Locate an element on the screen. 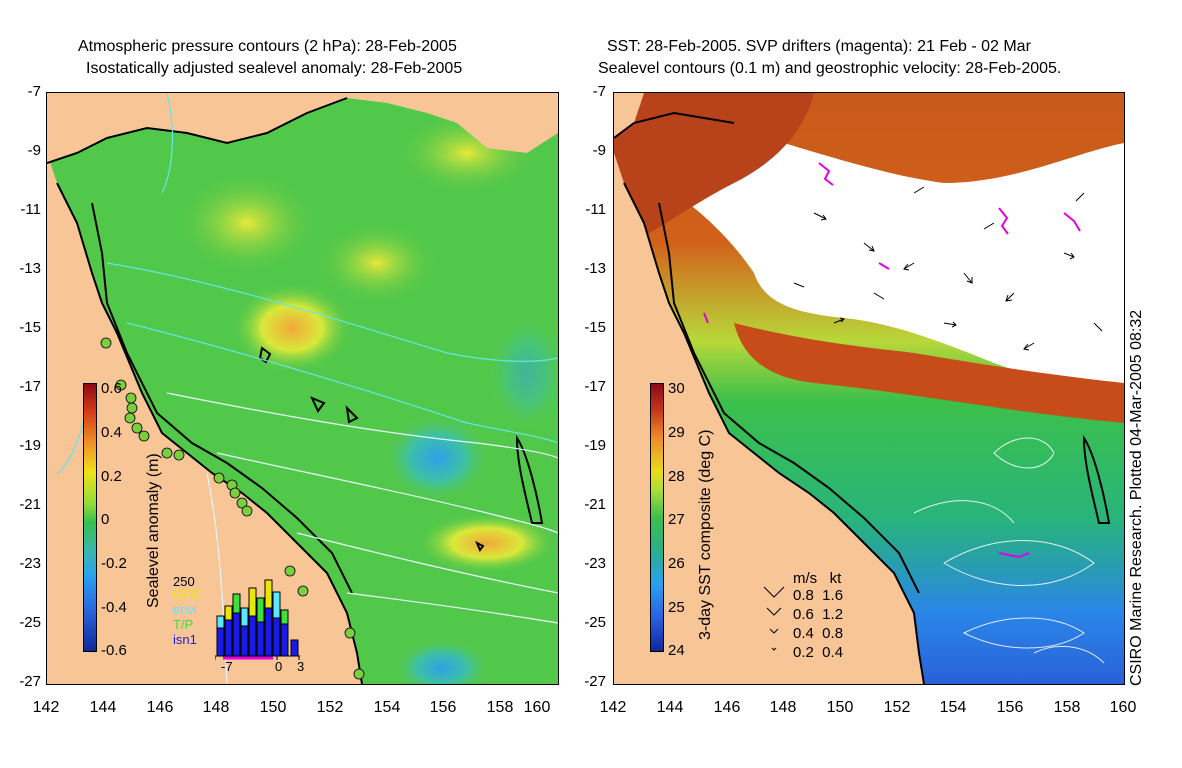 This screenshot has width=1182, height=768. right-lat-tick: -17 is located at coordinates (595, 386).